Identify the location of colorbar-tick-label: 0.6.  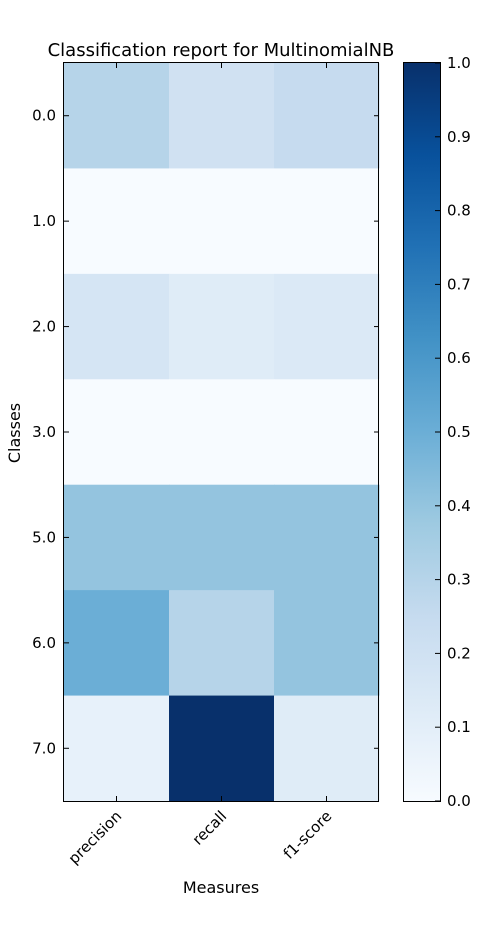
(459, 358).